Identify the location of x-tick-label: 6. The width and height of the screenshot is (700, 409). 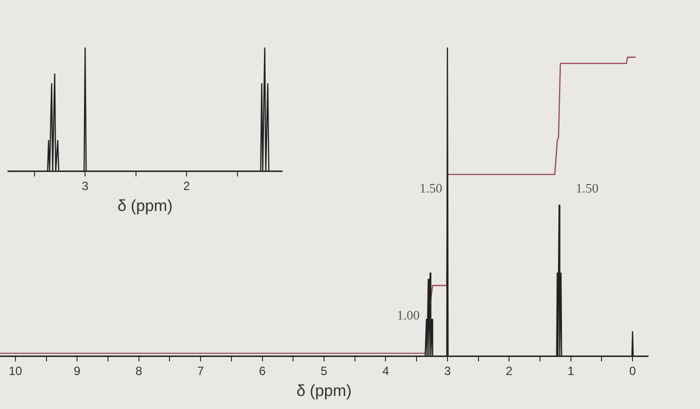
(262, 371).